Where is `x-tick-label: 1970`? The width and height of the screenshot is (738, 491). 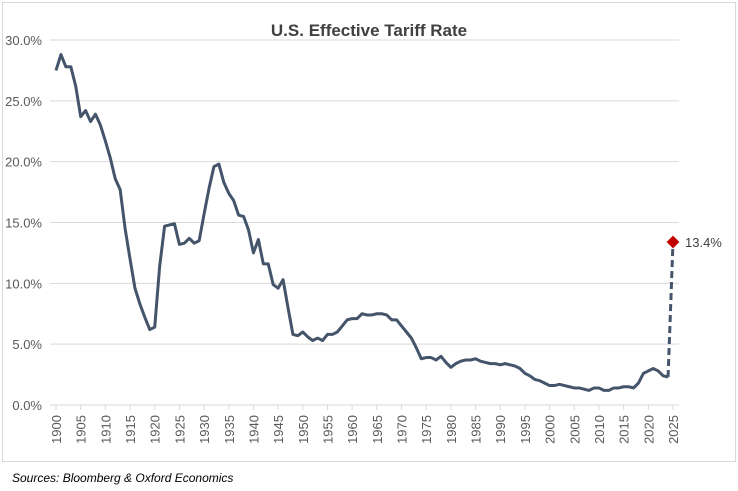 x-tick-label: 1970 is located at coordinates (402, 429).